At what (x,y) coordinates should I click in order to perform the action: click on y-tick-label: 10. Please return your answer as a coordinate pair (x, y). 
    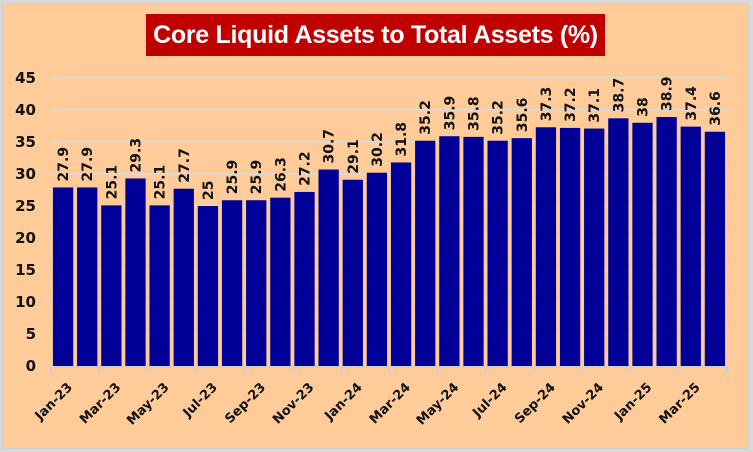
    Looking at the image, I should click on (25, 302).